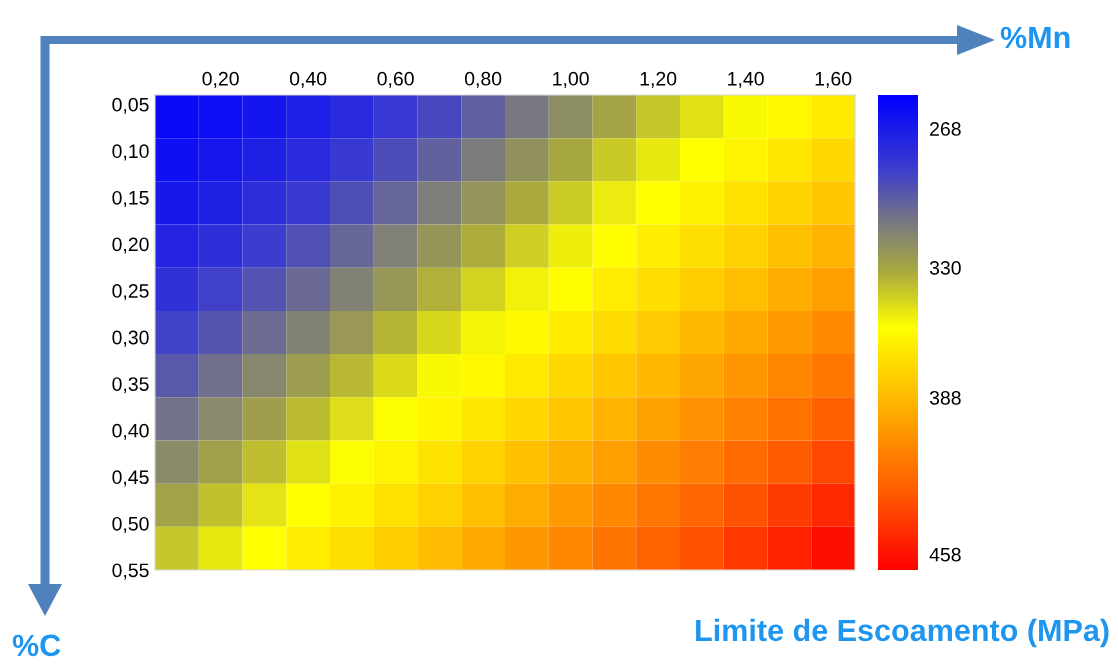 This screenshot has height=666, width=1118. I want to click on text: Limite de Escoamento (MPa), so click(902, 633).